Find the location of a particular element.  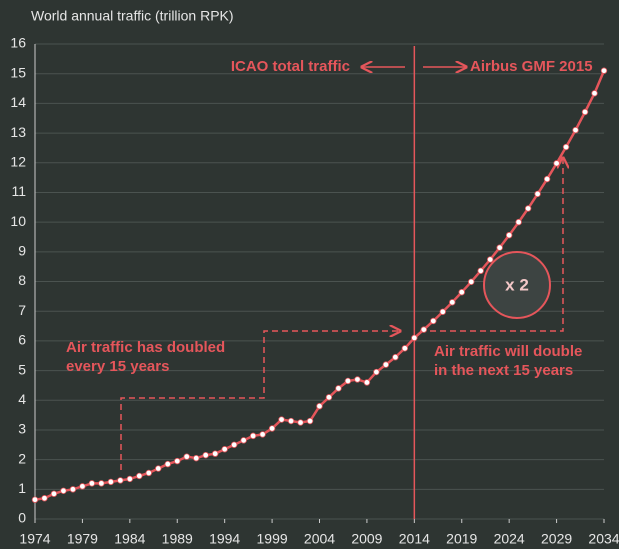

y-tick-label: 0 is located at coordinates (22, 518).